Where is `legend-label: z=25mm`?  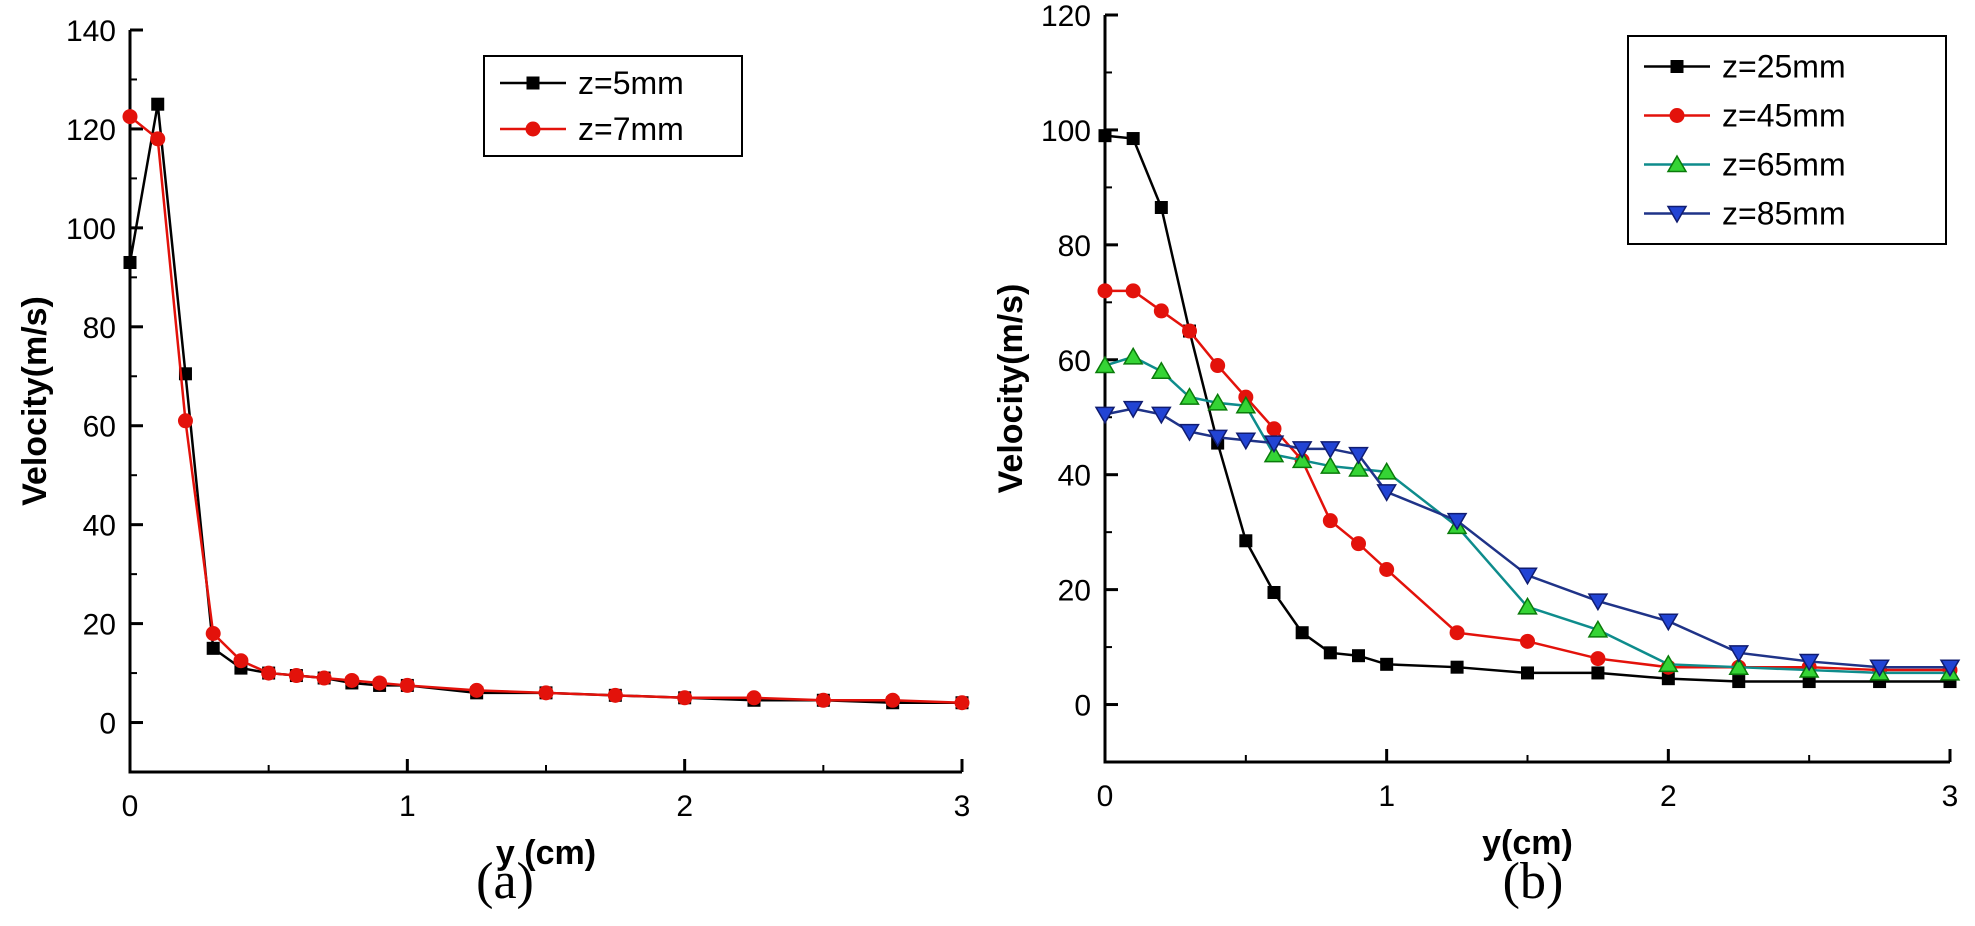
legend-label: z=25mm is located at coordinates (1784, 67).